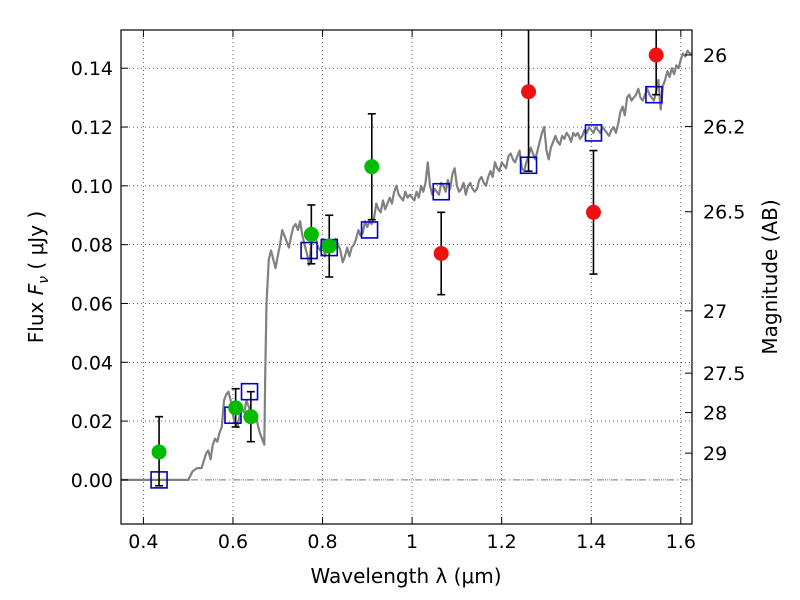 This screenshot has height=600, width=800. Describe the element at coordinates (36, 289) in the screenshot. I see `y-axis-title-symbol: F` at that location.